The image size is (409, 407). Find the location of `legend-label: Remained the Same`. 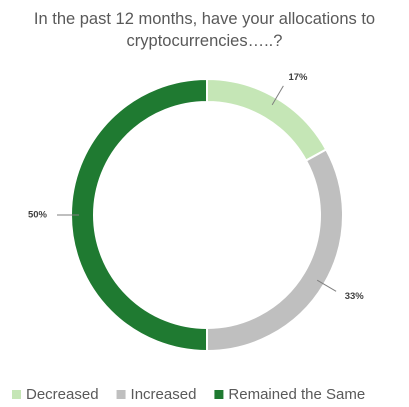

legend-label: Remained the Same is located at coordinates (296, 394).